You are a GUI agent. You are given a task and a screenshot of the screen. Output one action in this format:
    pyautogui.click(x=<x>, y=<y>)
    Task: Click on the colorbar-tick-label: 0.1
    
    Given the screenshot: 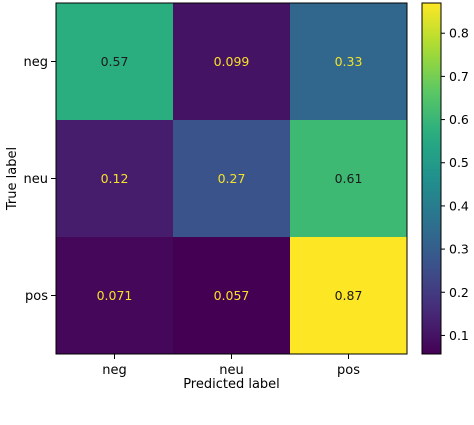 What is the action you would take?
    pyautogui.click(x=459, y=335)
    